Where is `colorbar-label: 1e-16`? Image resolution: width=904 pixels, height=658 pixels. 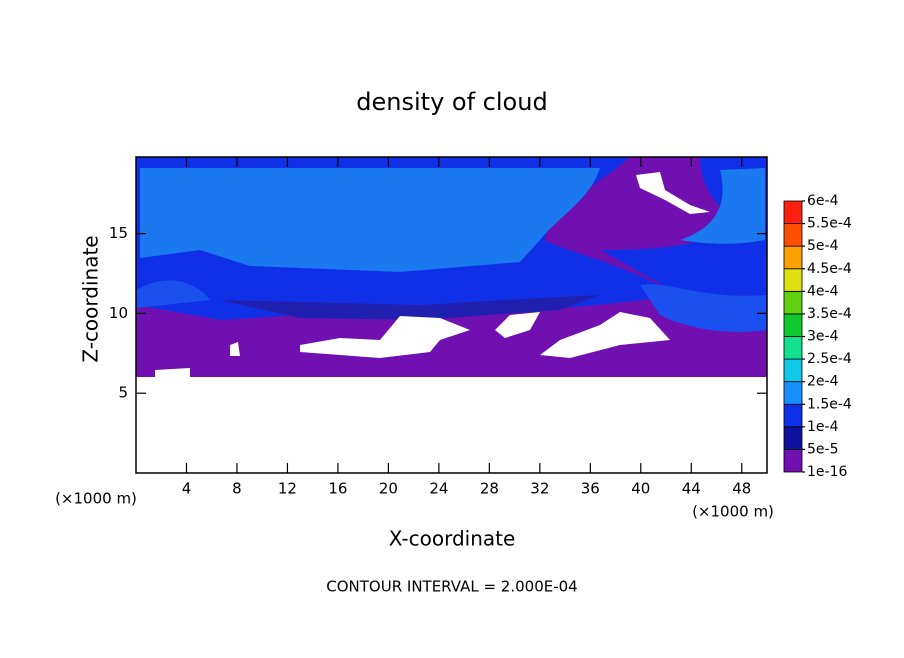 colorbar-label: 1e-16 is located at coordinates (827, 472).